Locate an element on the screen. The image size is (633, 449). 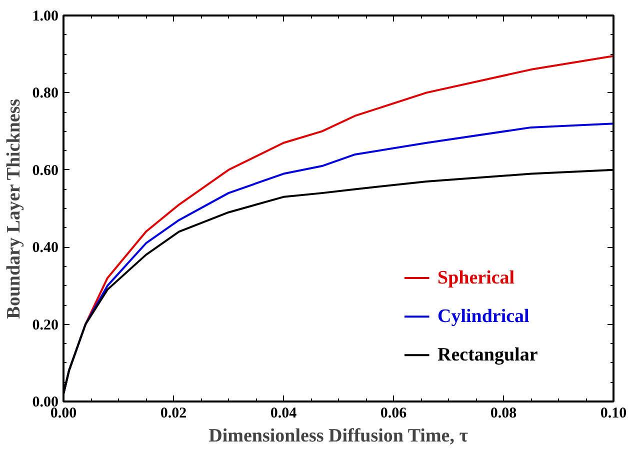
y-tick-label: 0.60 is located at coordinates (45, 170).